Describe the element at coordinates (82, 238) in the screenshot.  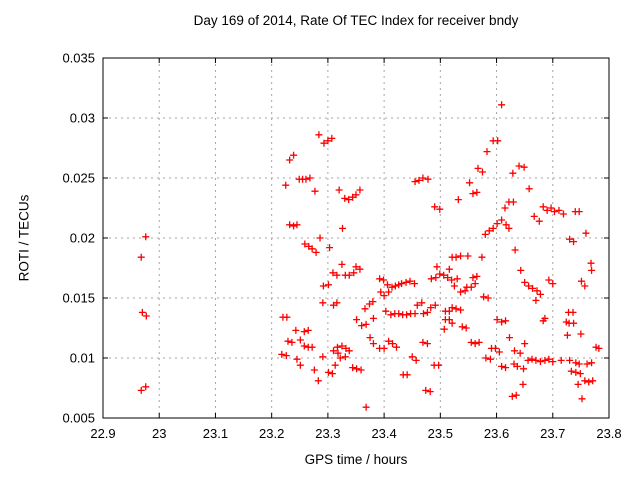
I see `svg-text: 0.02` at that location.